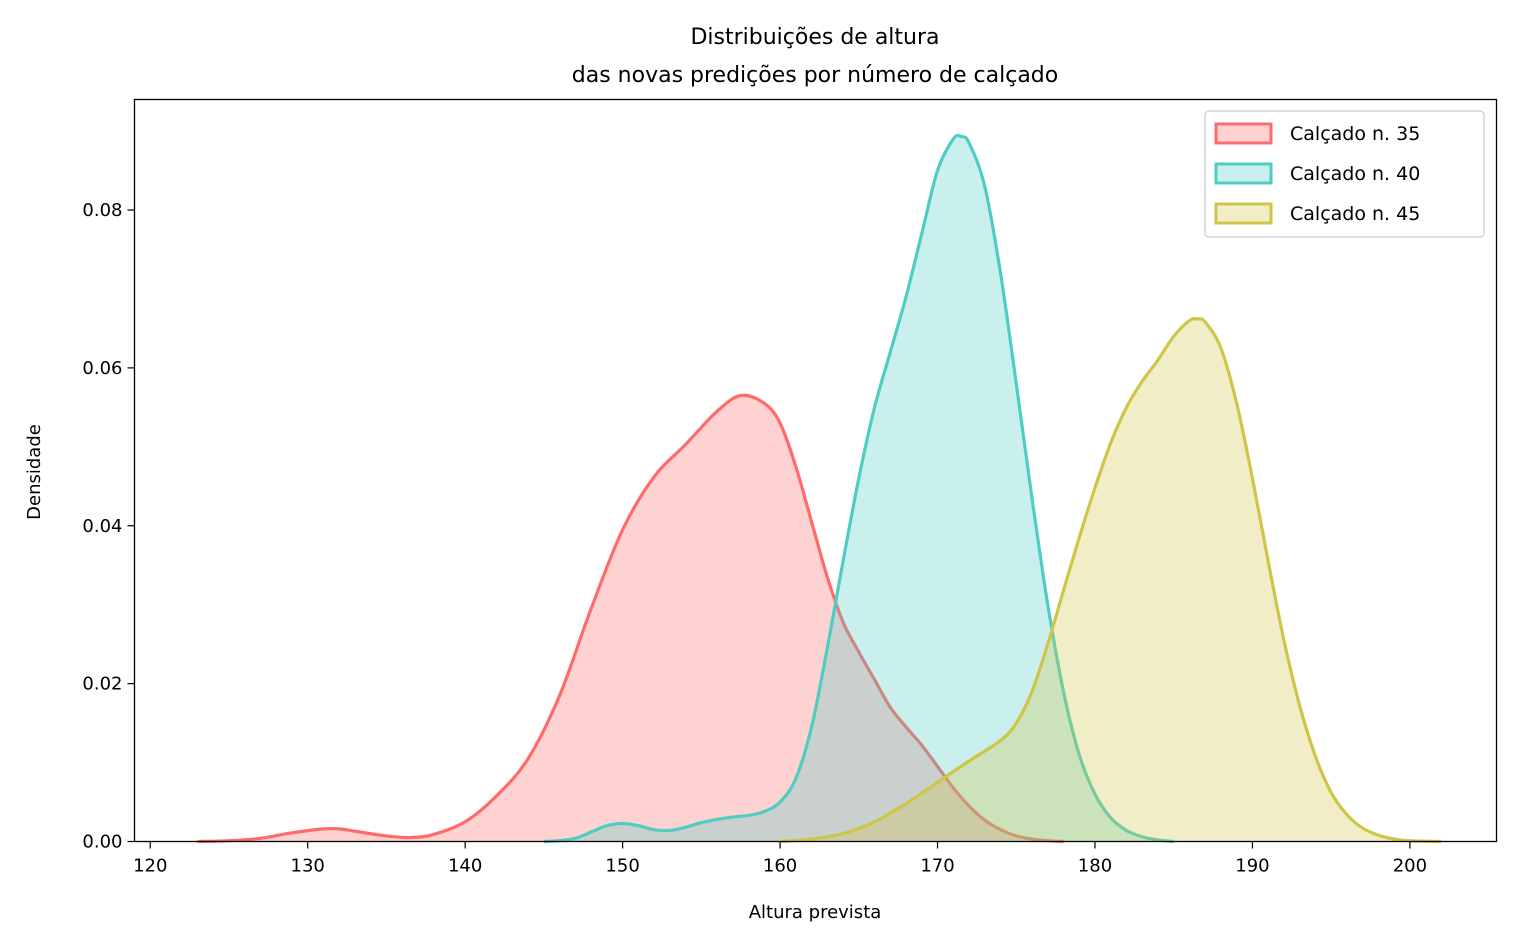  I want to click on x-axis: 120 130 140 150 160 170 180 190 200, so click(780, 859).